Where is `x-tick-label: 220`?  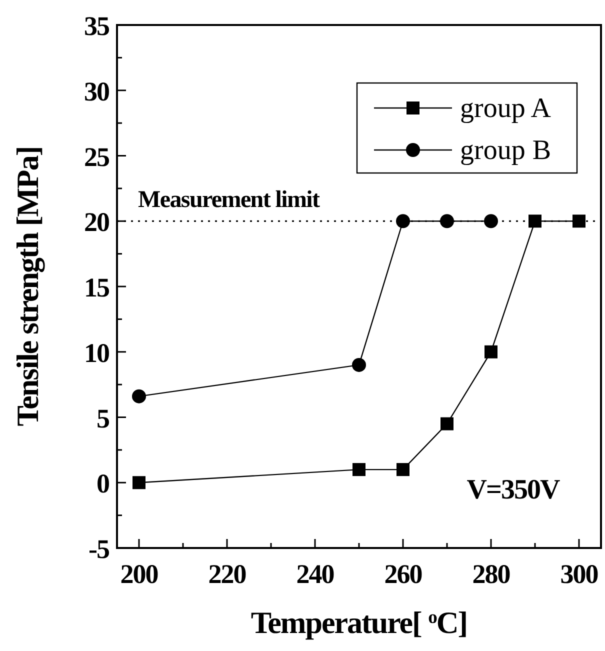 x-tick-label: 220 is located at coordinates (227, 574).